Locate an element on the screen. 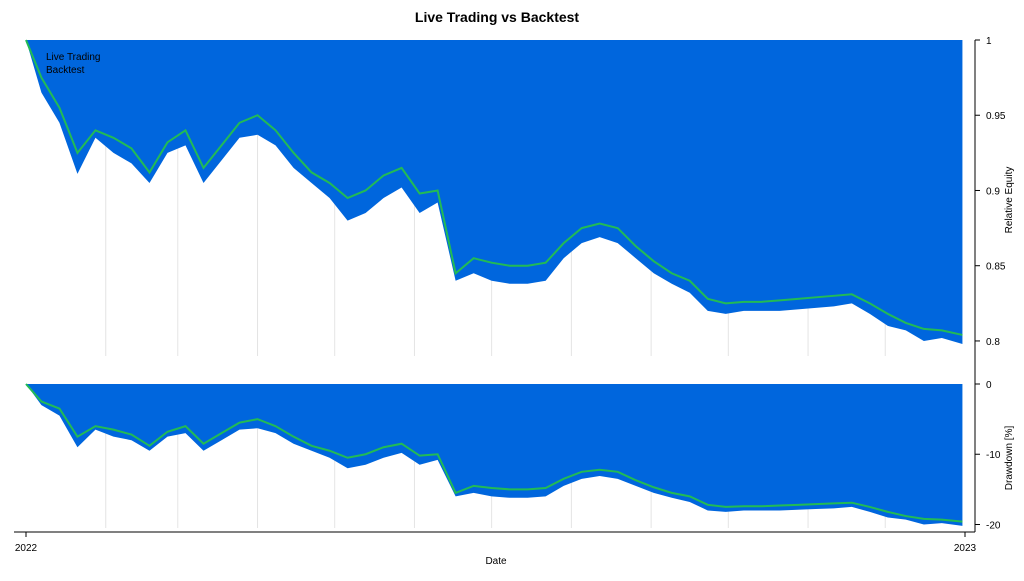 The height and width of the screenshot is (581, 1024). equity-y-tick-label: 0.8 is located at coordinates (993, 342).